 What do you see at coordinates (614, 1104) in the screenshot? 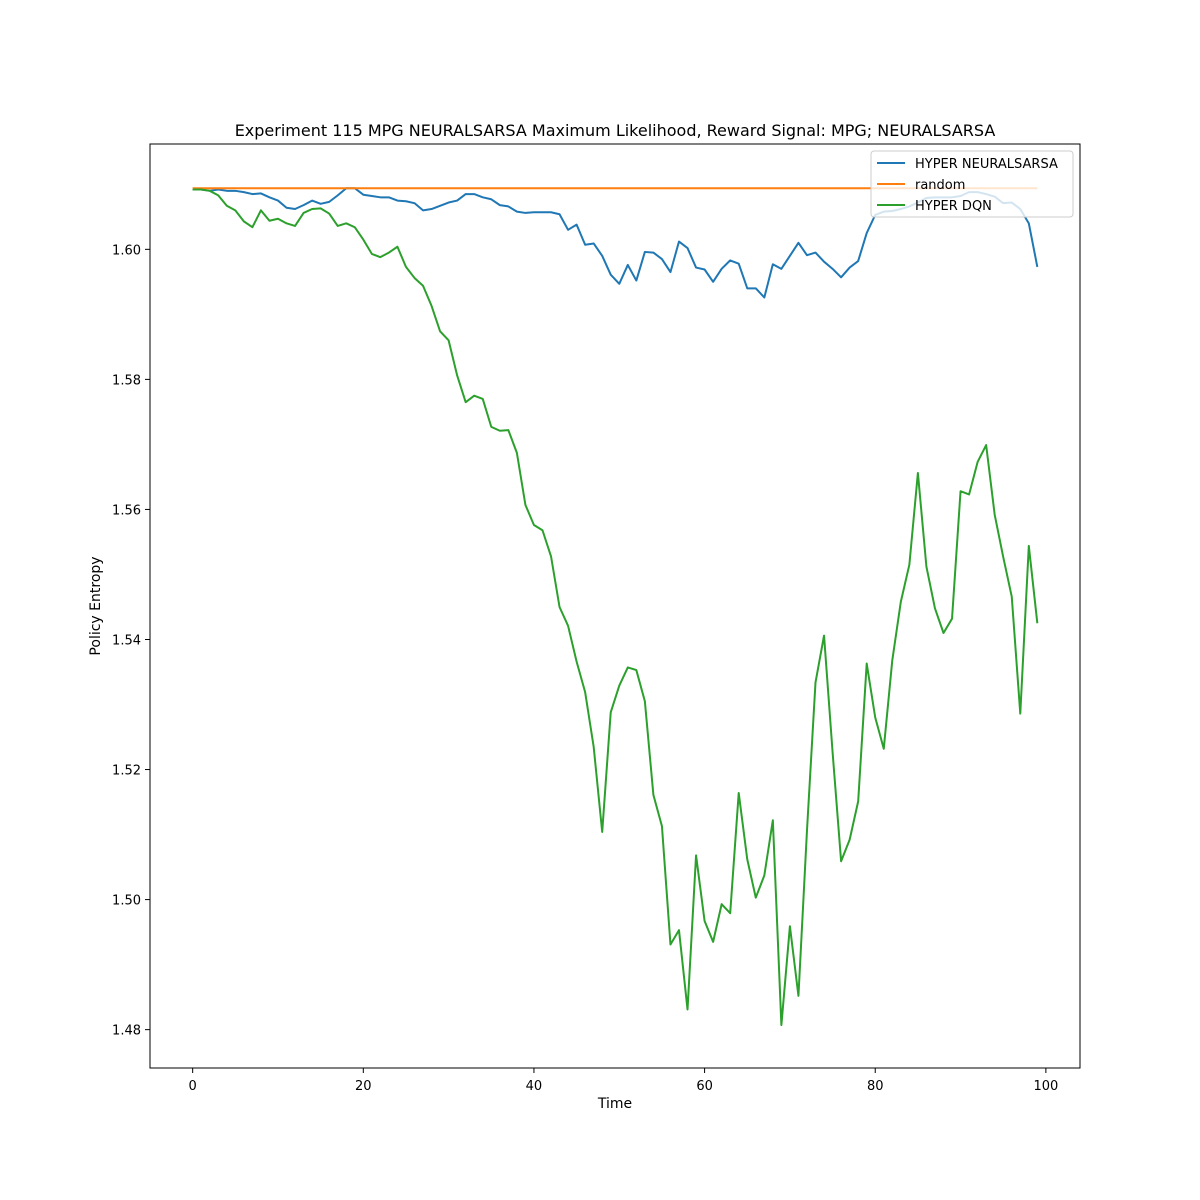
I see `x-axis-label: Time` at bounding box center [614, 1104].